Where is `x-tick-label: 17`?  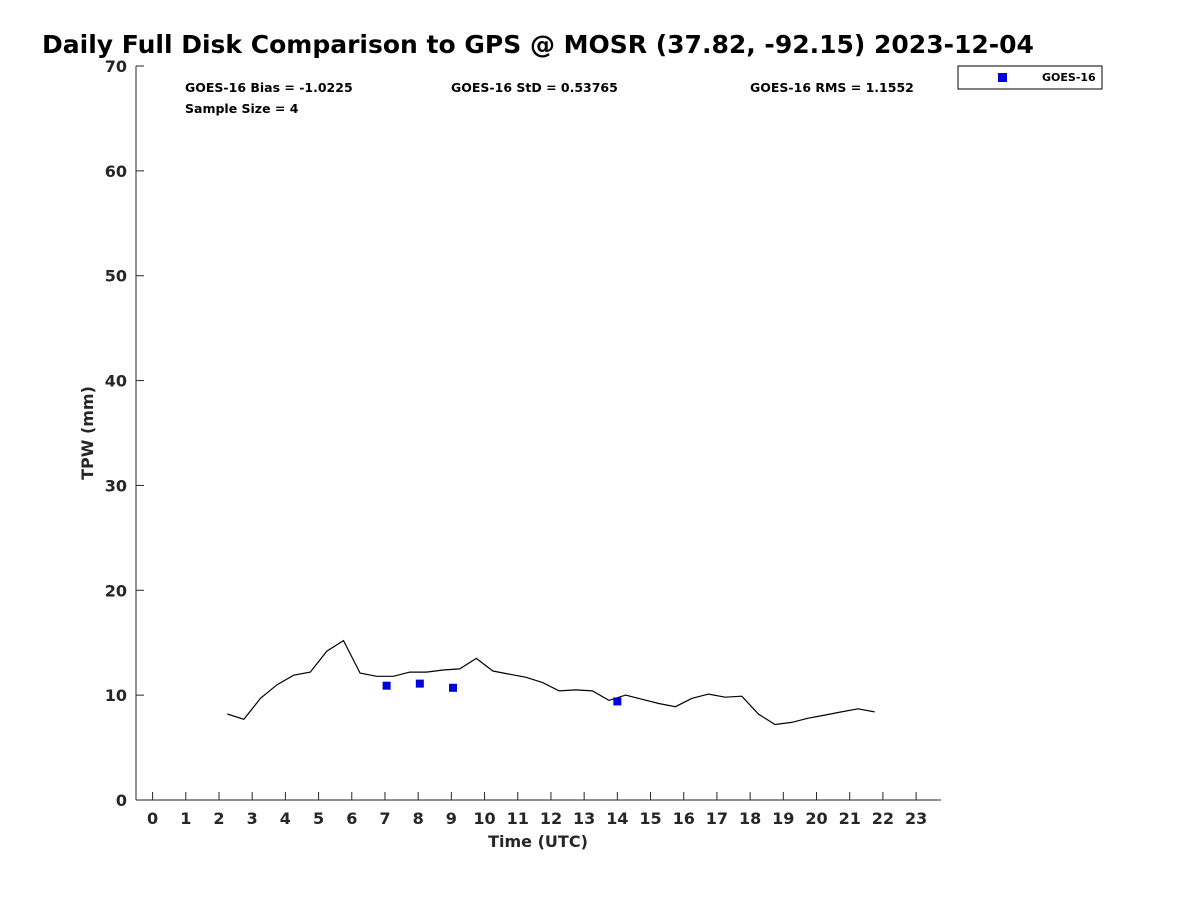 x-tick-label: 17 is located at coordinates (717, 818).